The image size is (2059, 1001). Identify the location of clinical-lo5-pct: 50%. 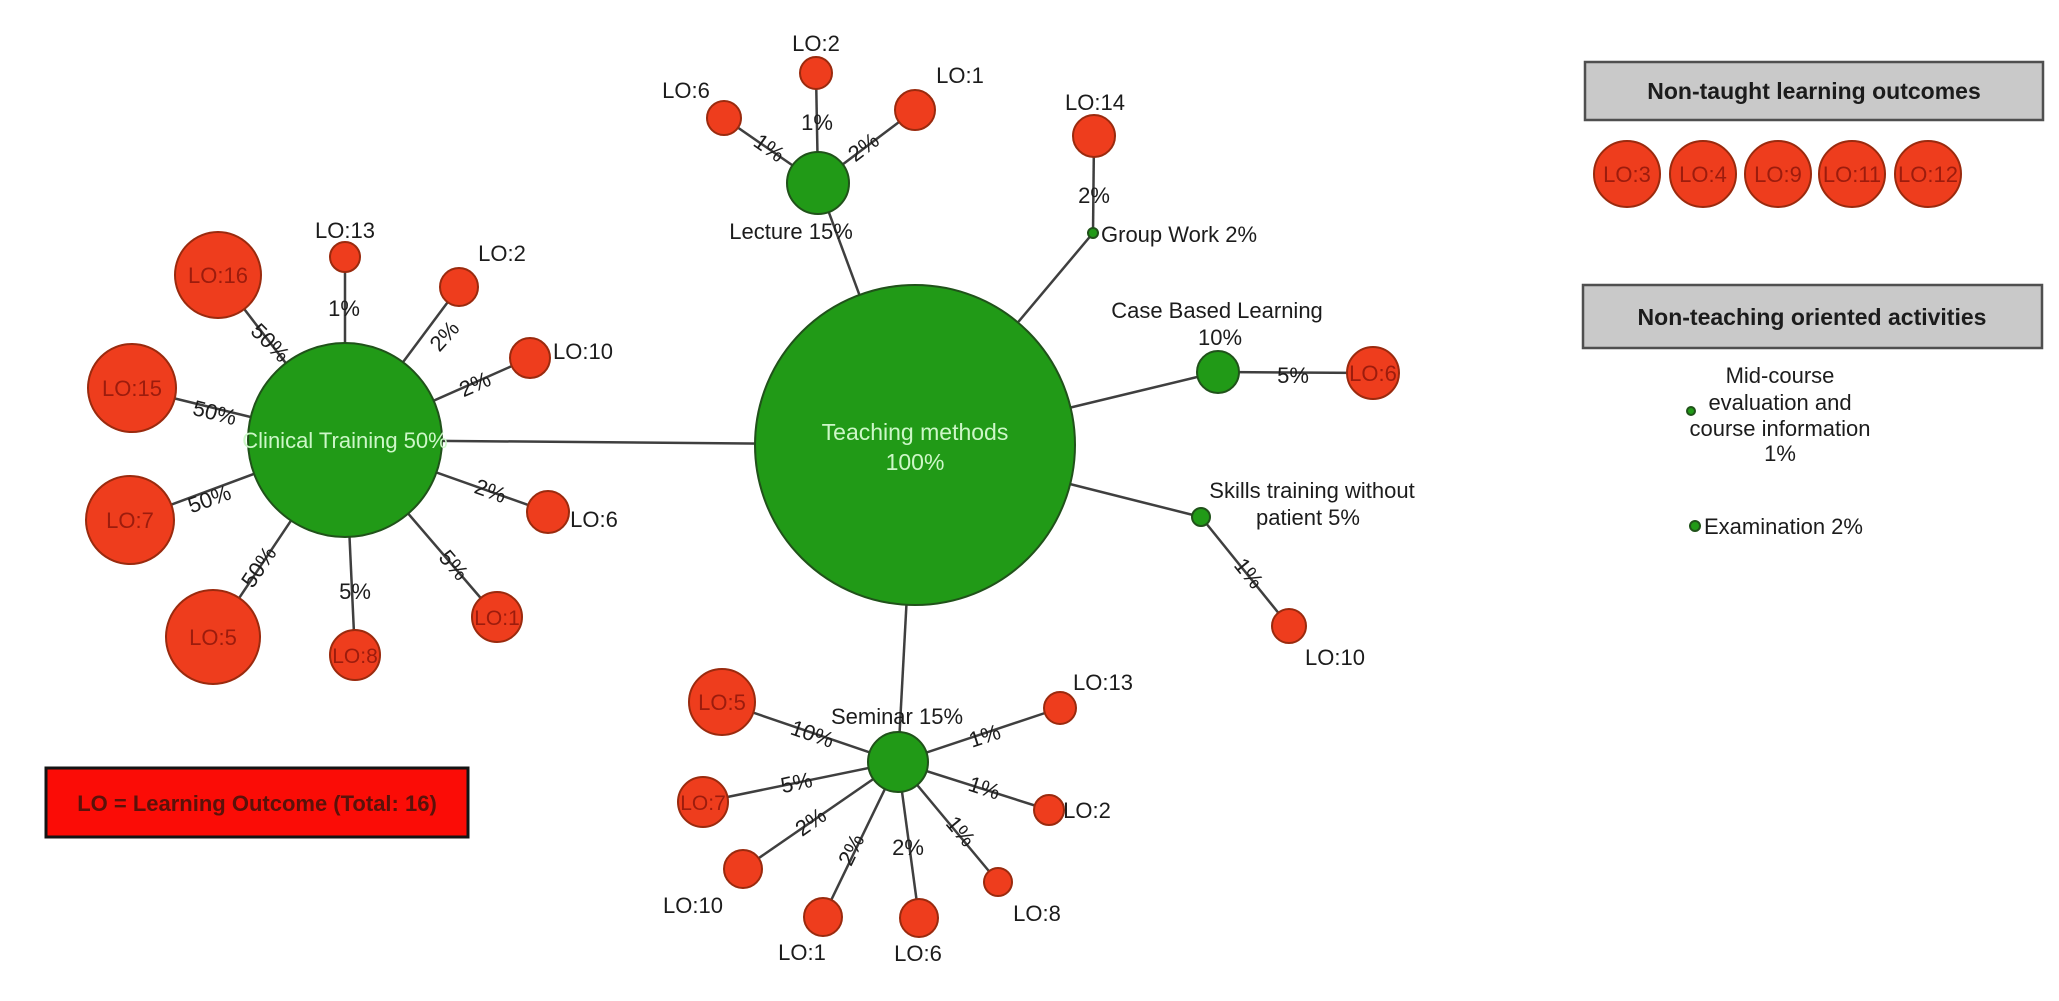
(258, 567).